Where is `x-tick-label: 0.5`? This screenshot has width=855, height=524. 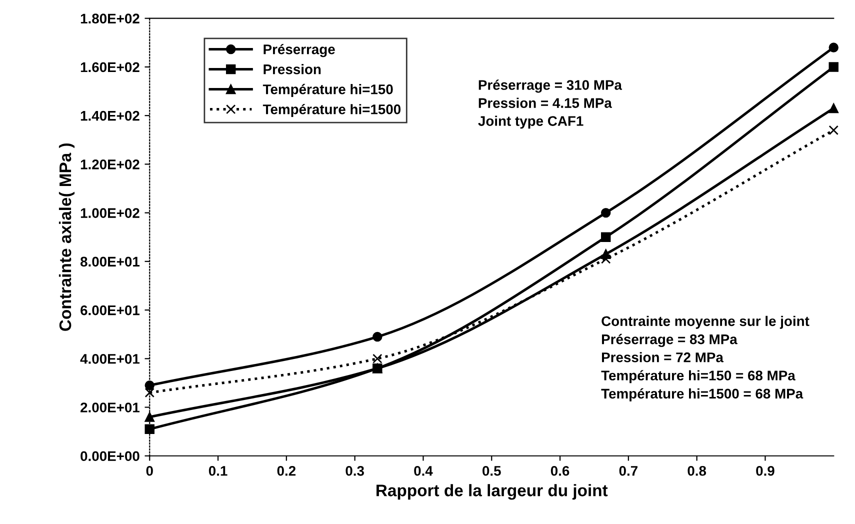
x-tick-label: 0.5 is located at coordinates (491, 471).